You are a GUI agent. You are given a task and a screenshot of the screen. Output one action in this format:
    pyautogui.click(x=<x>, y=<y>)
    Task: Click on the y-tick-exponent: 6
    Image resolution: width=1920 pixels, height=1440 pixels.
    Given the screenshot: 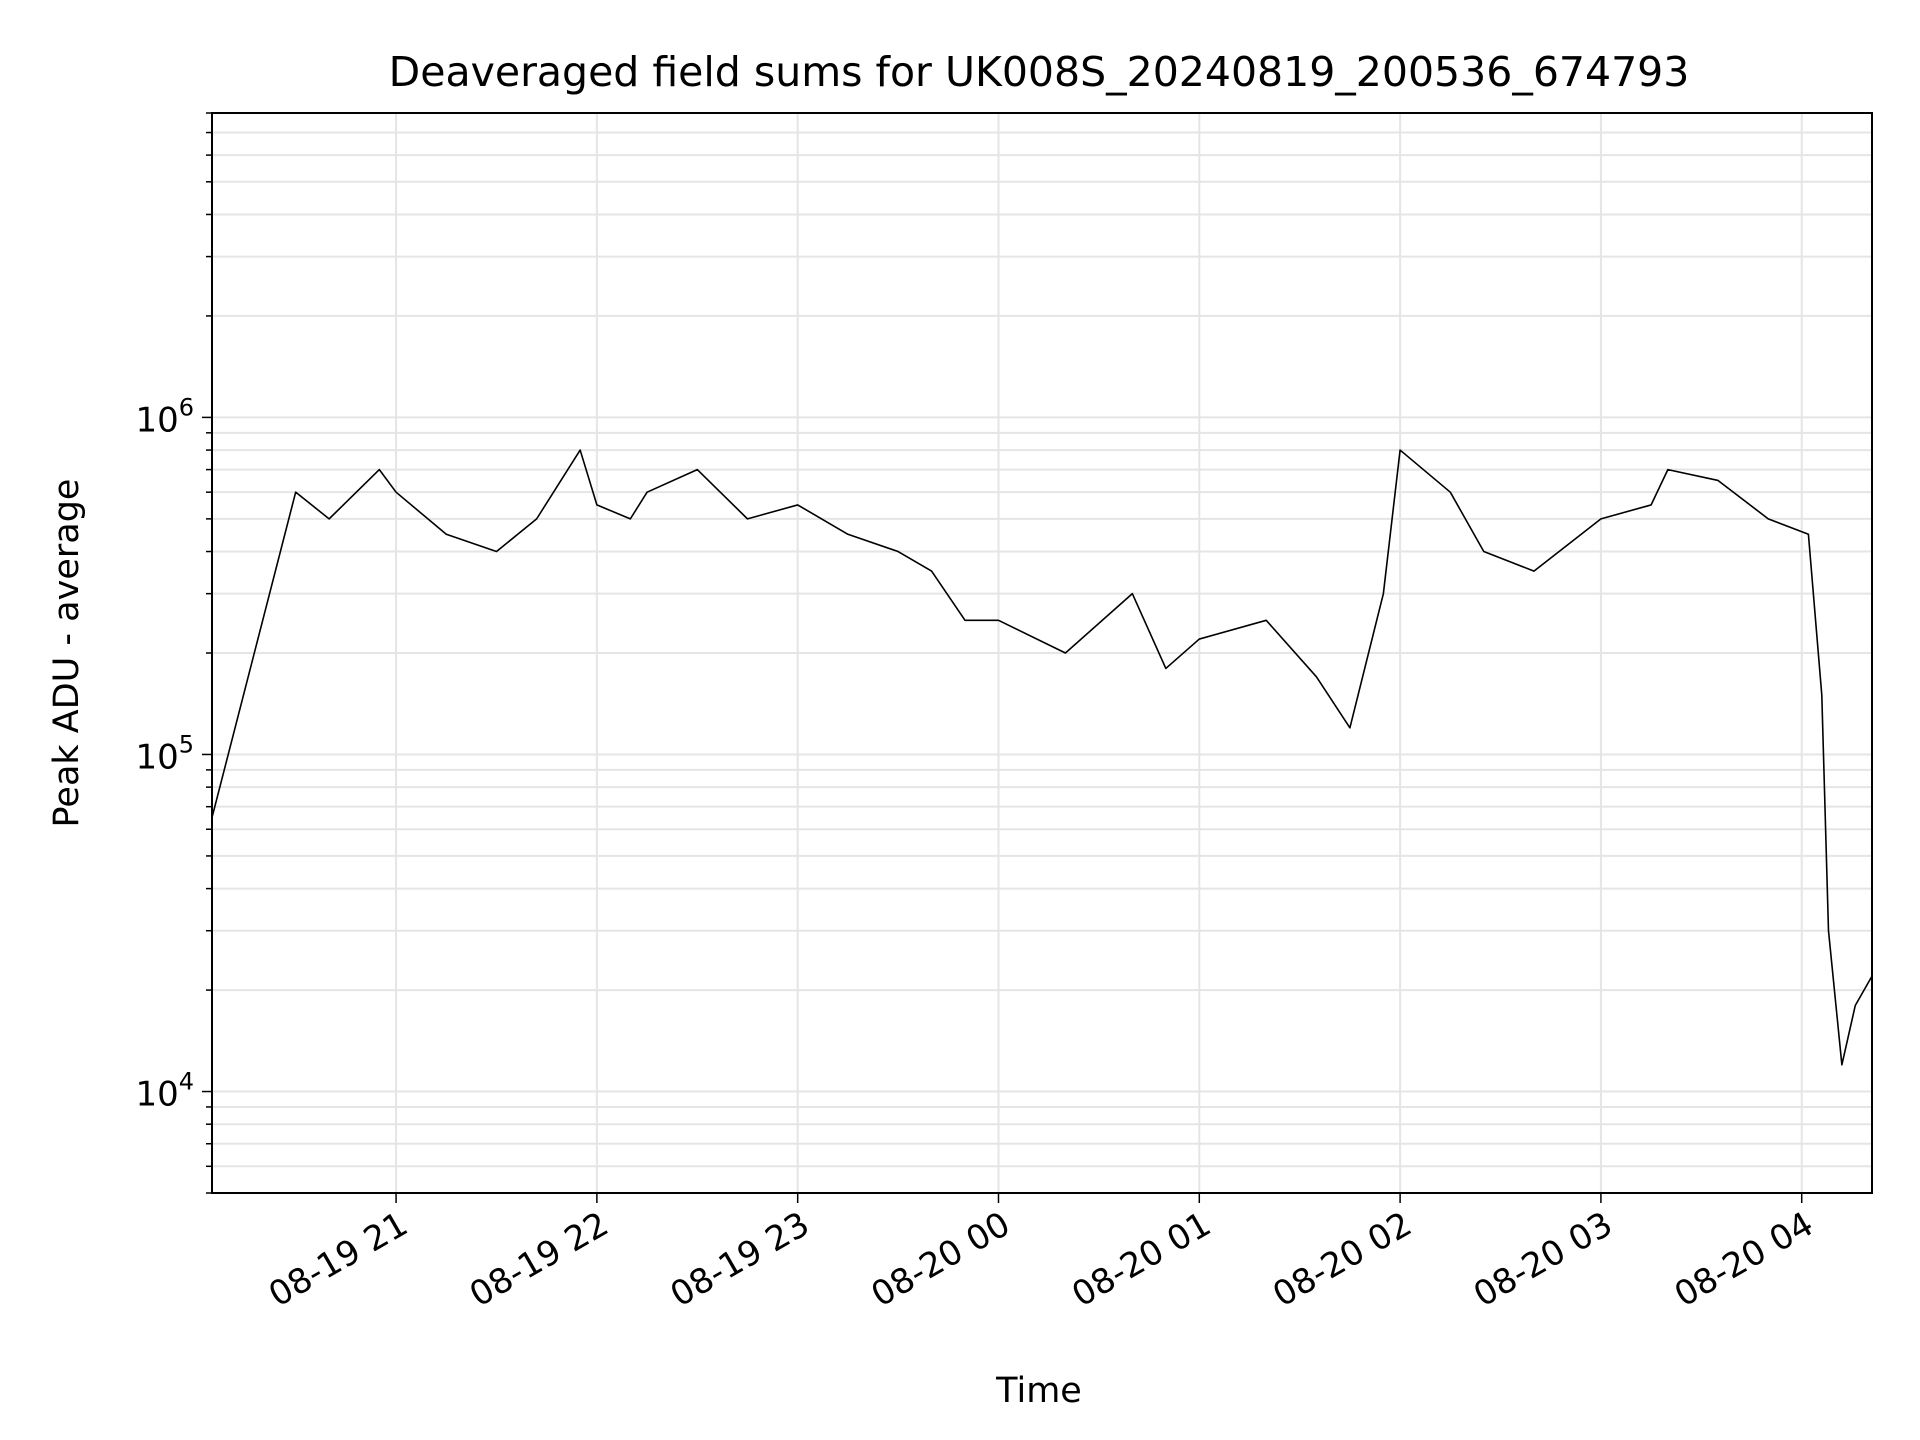 What is the action you would take?
    pyautogui.click(x=186, y=407)
    